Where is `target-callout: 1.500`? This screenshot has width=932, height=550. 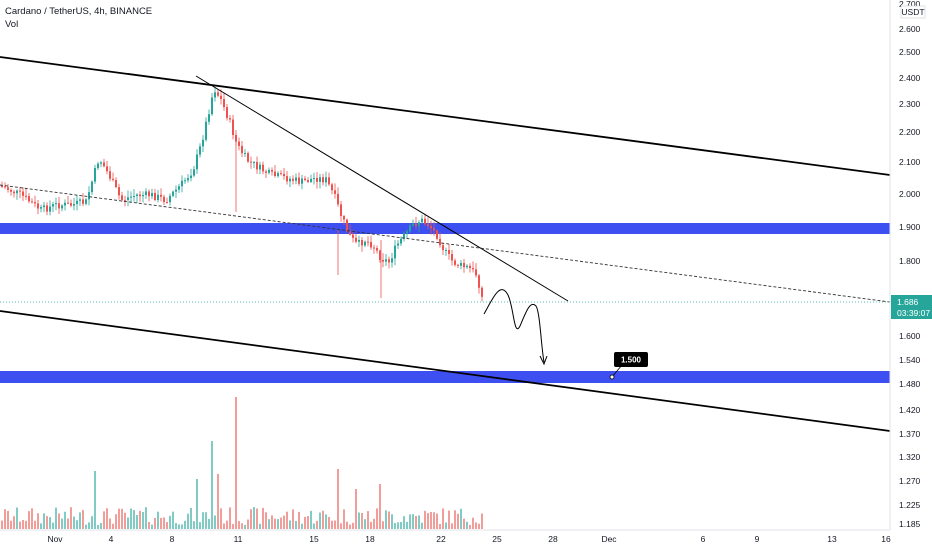
target-callout: 1.500 is located at coordinates (628, 366).